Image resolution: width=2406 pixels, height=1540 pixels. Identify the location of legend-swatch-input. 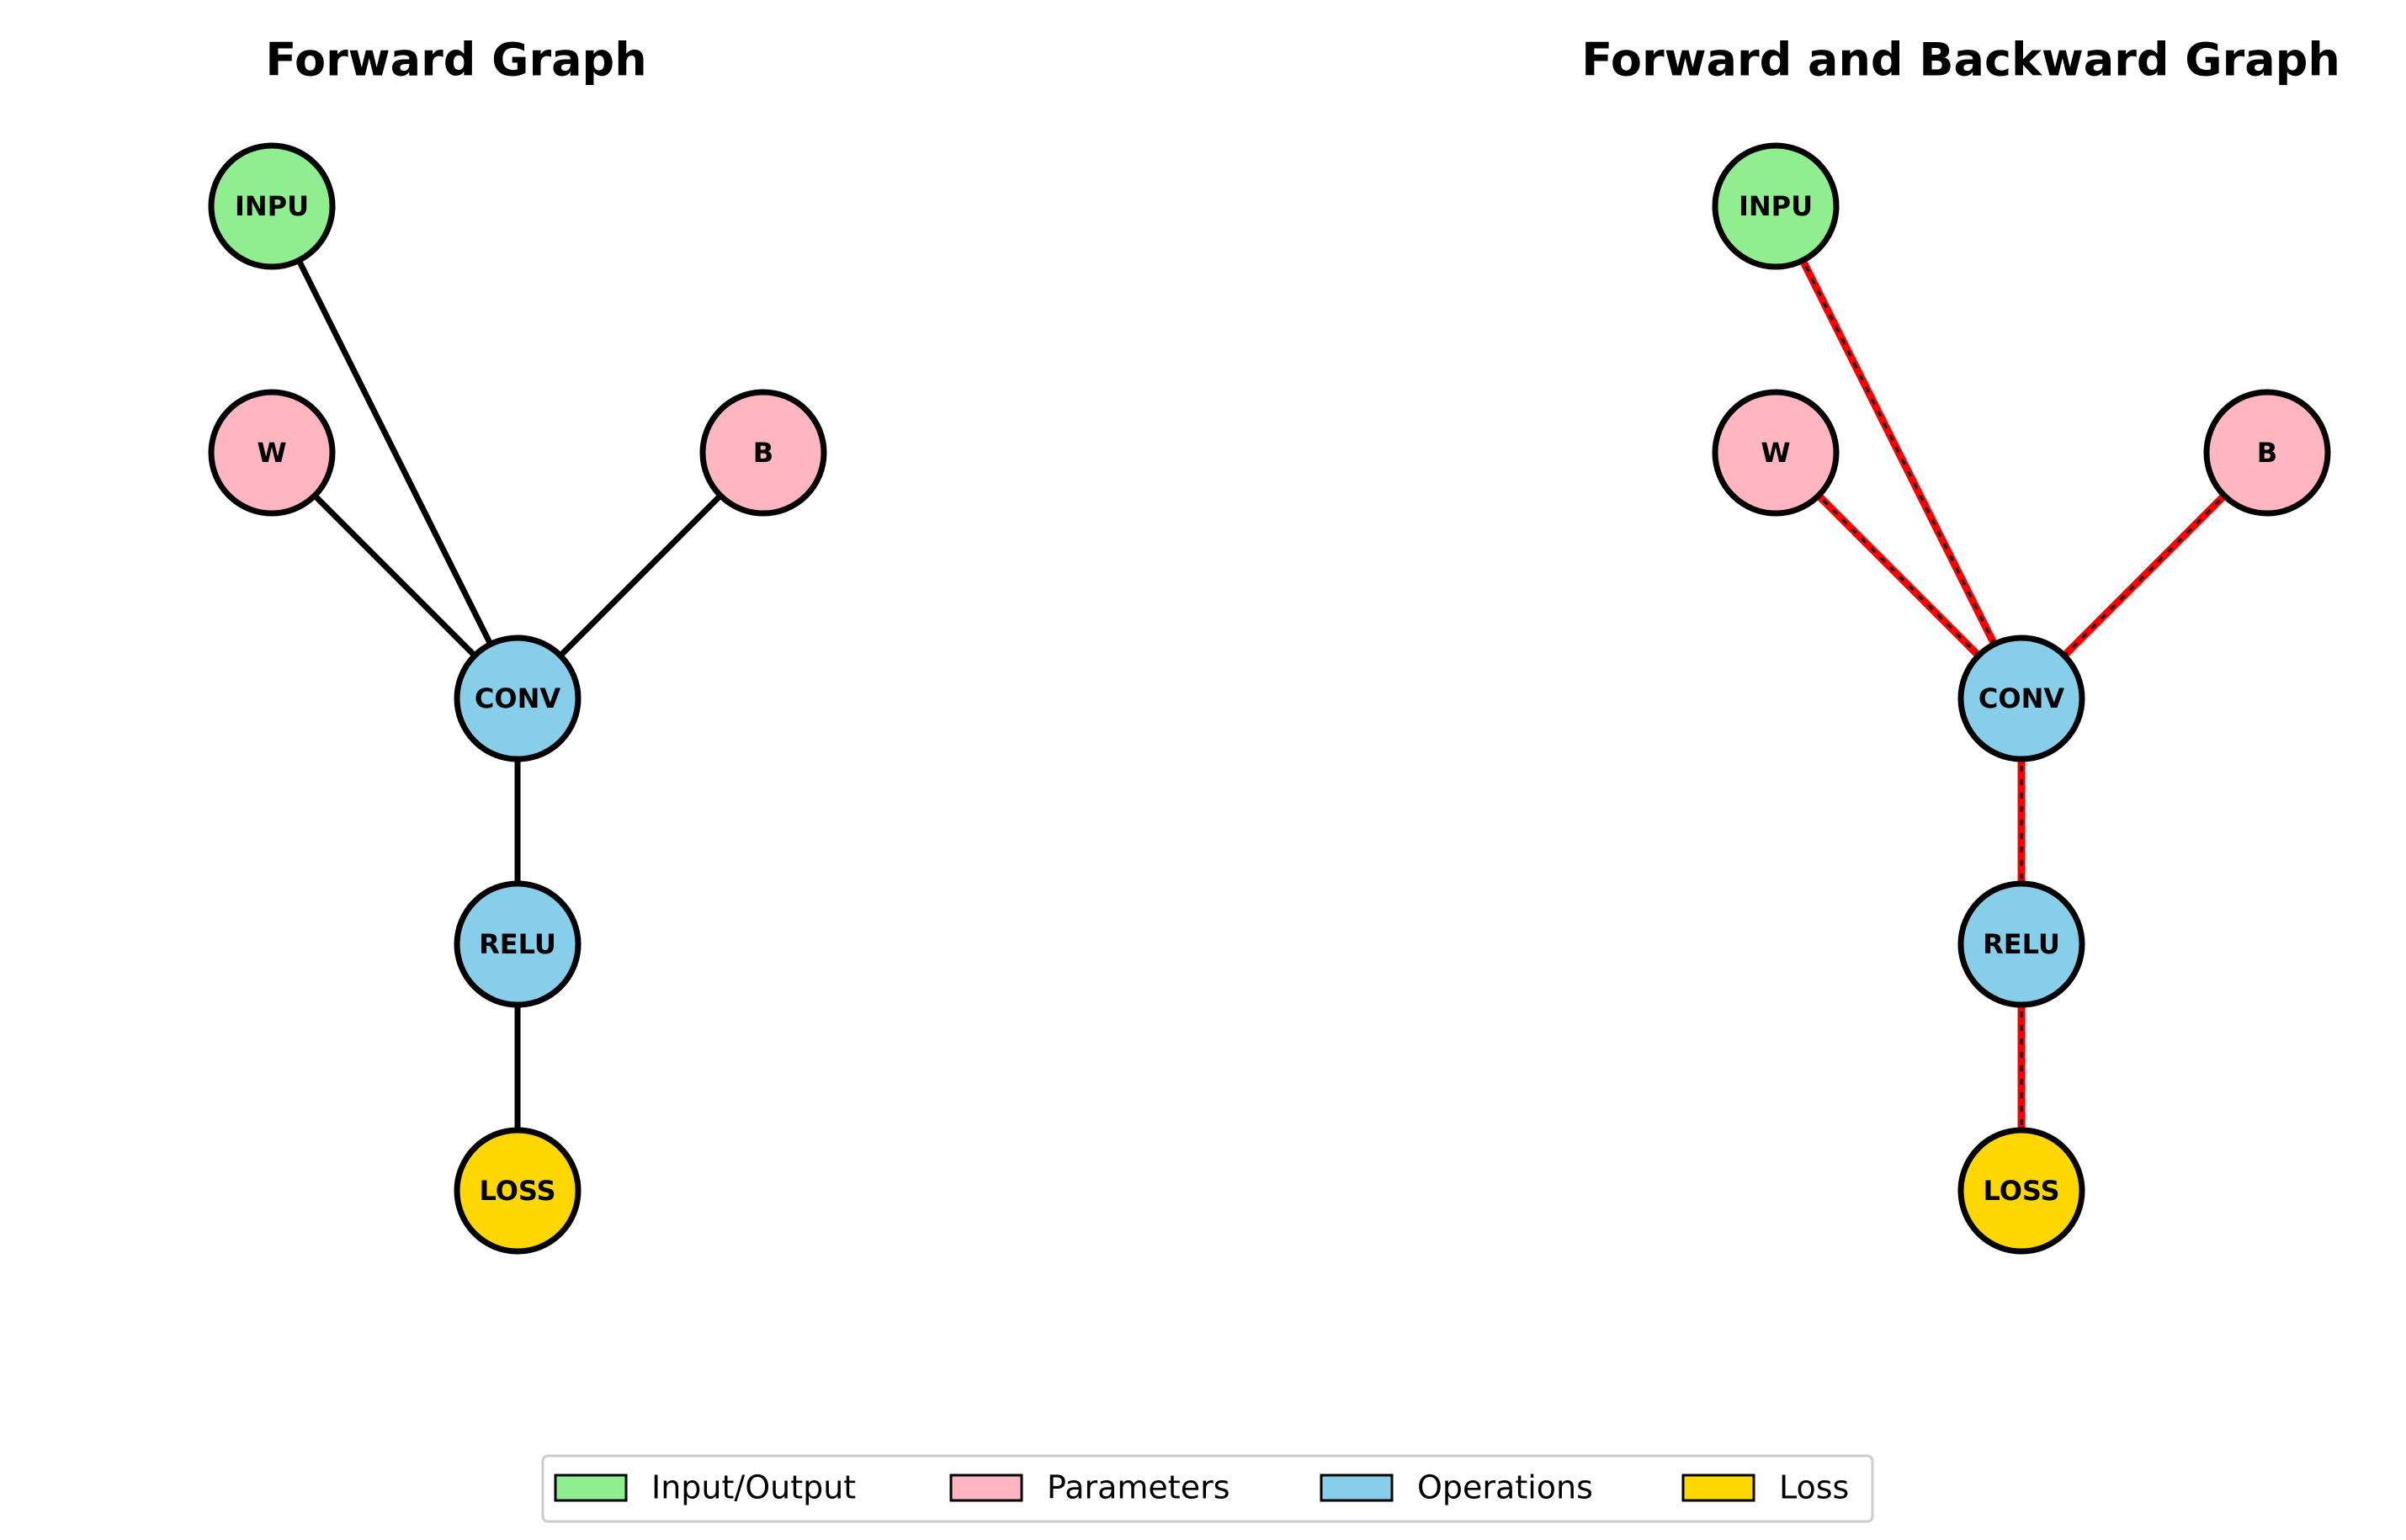
(591, 1488).